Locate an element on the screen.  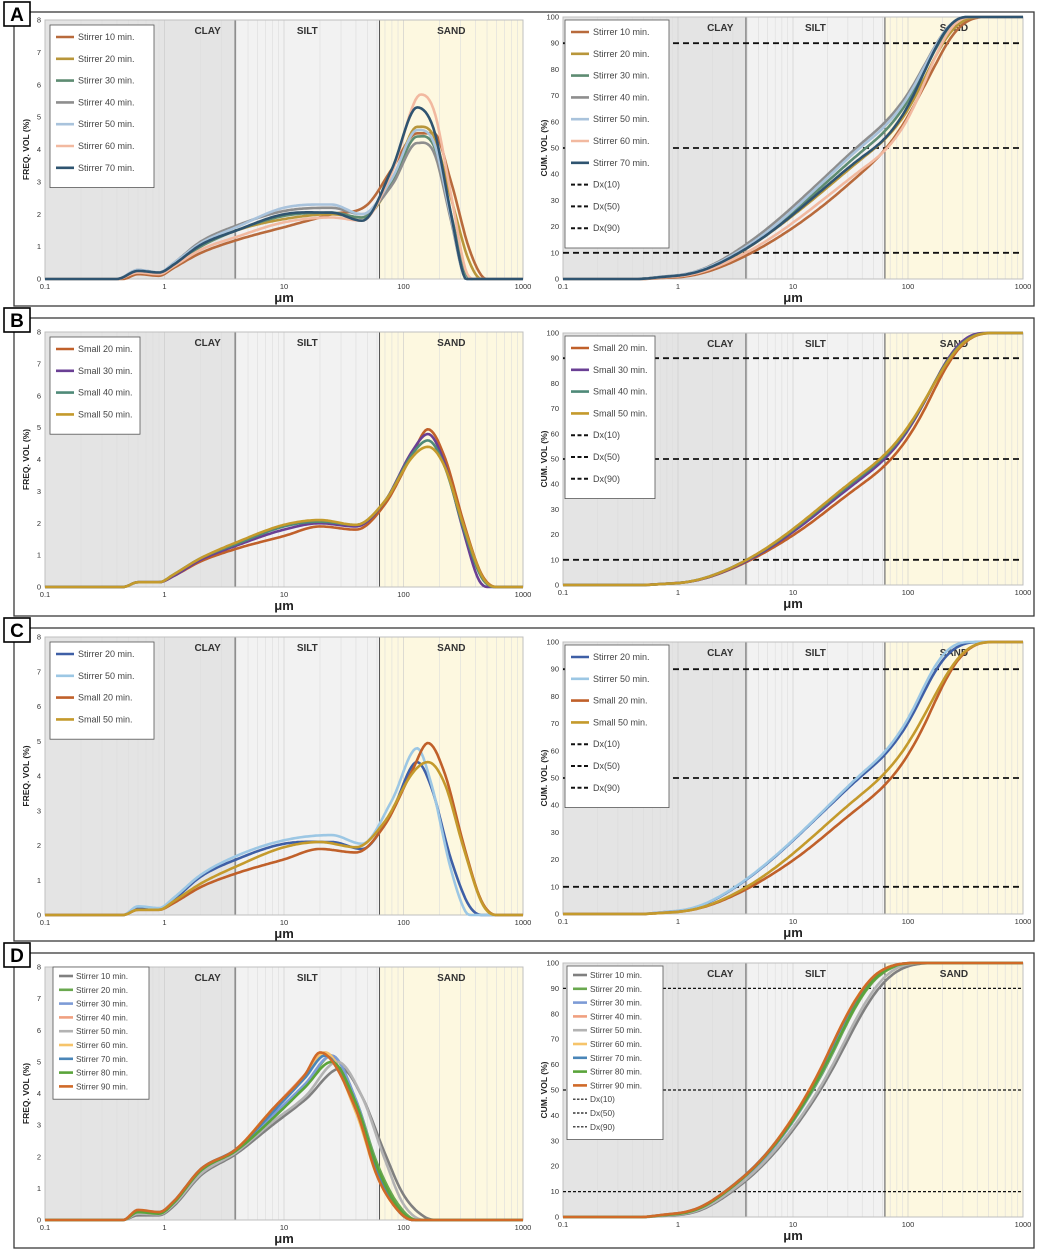
panel-b-cum-xtick: 1 is located at coordinates (678, 592).